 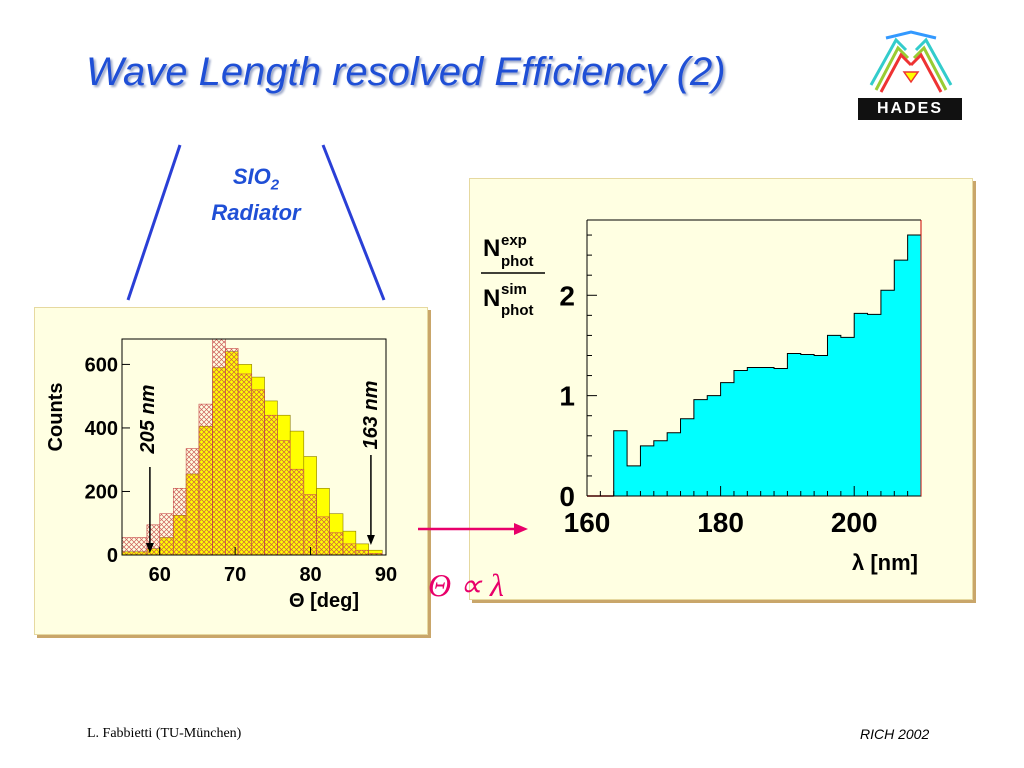 What do you see at coordinates (148, 420) in the screenshot?
I see `annotation-205nm: 205 nm` at bounding box center [148, 420].